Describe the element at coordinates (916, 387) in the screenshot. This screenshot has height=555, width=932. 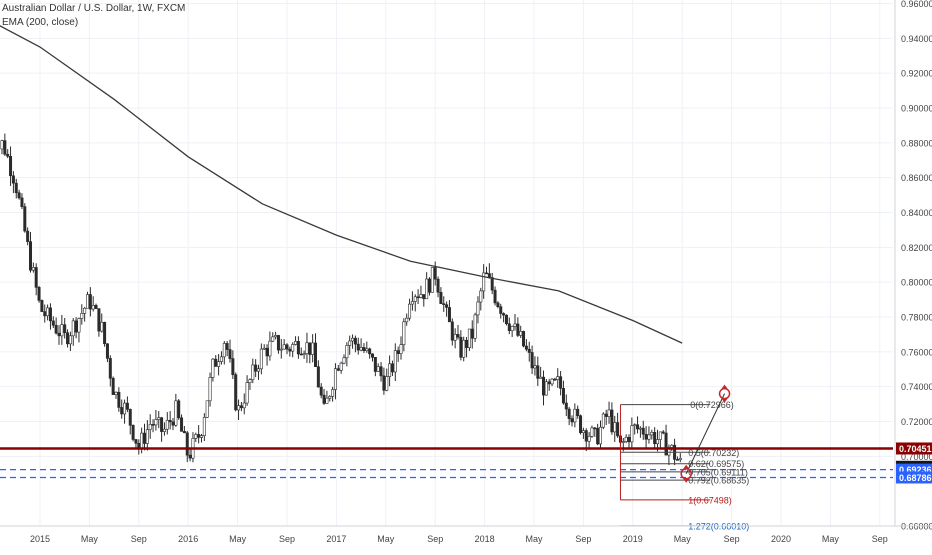
I see `price-tick-label: 0.74000` at that location.